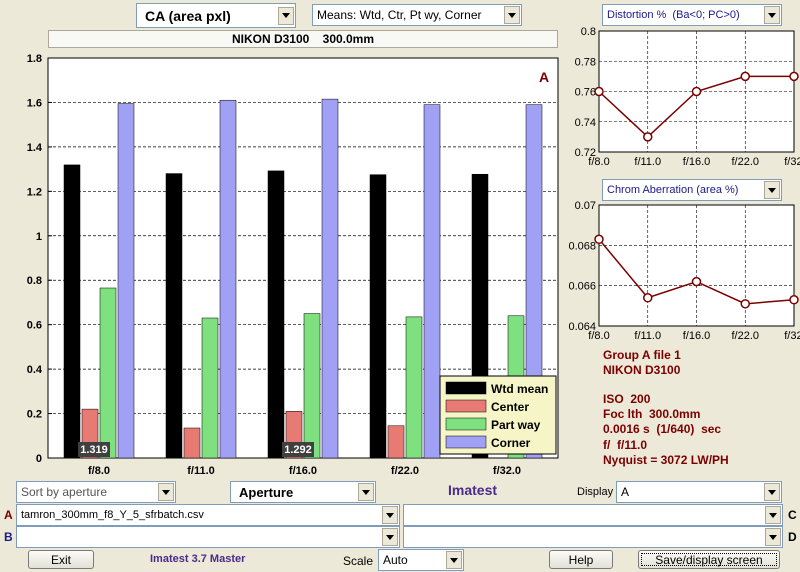  What do you see at coordinates (666, 460) in the screenshot?
I see `info-nyquist: Nyquist = 3072 LW/PH` at bounding box center [666, 460].